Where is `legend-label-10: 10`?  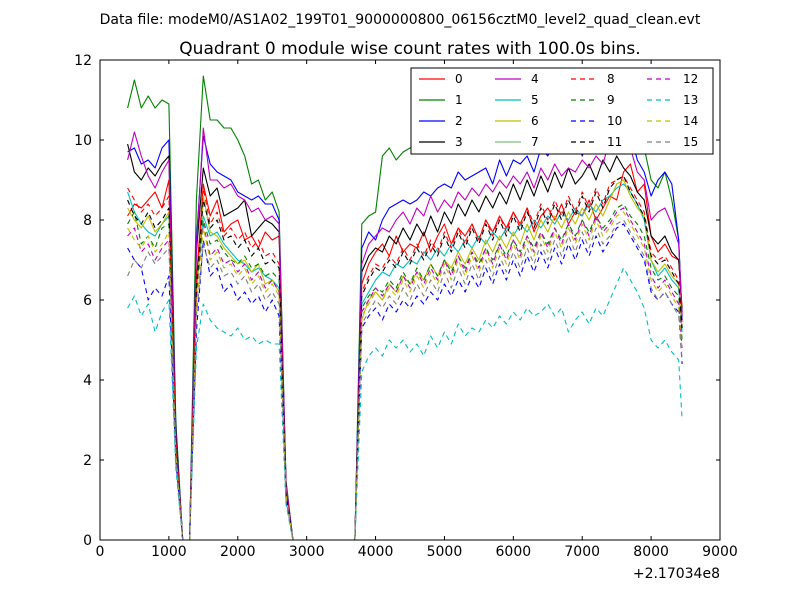 legend-label-10: 10 is located at coordinates (614, 121).